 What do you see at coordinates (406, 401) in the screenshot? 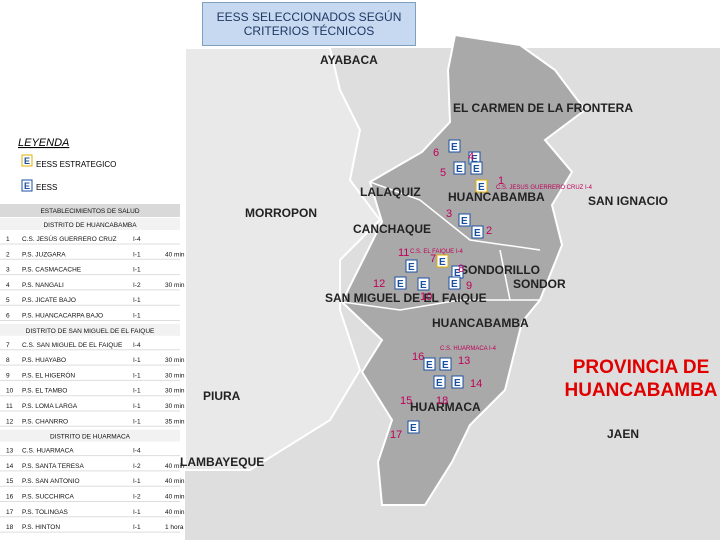
I see `marker-number: 15` at bounding box center [406, 401].